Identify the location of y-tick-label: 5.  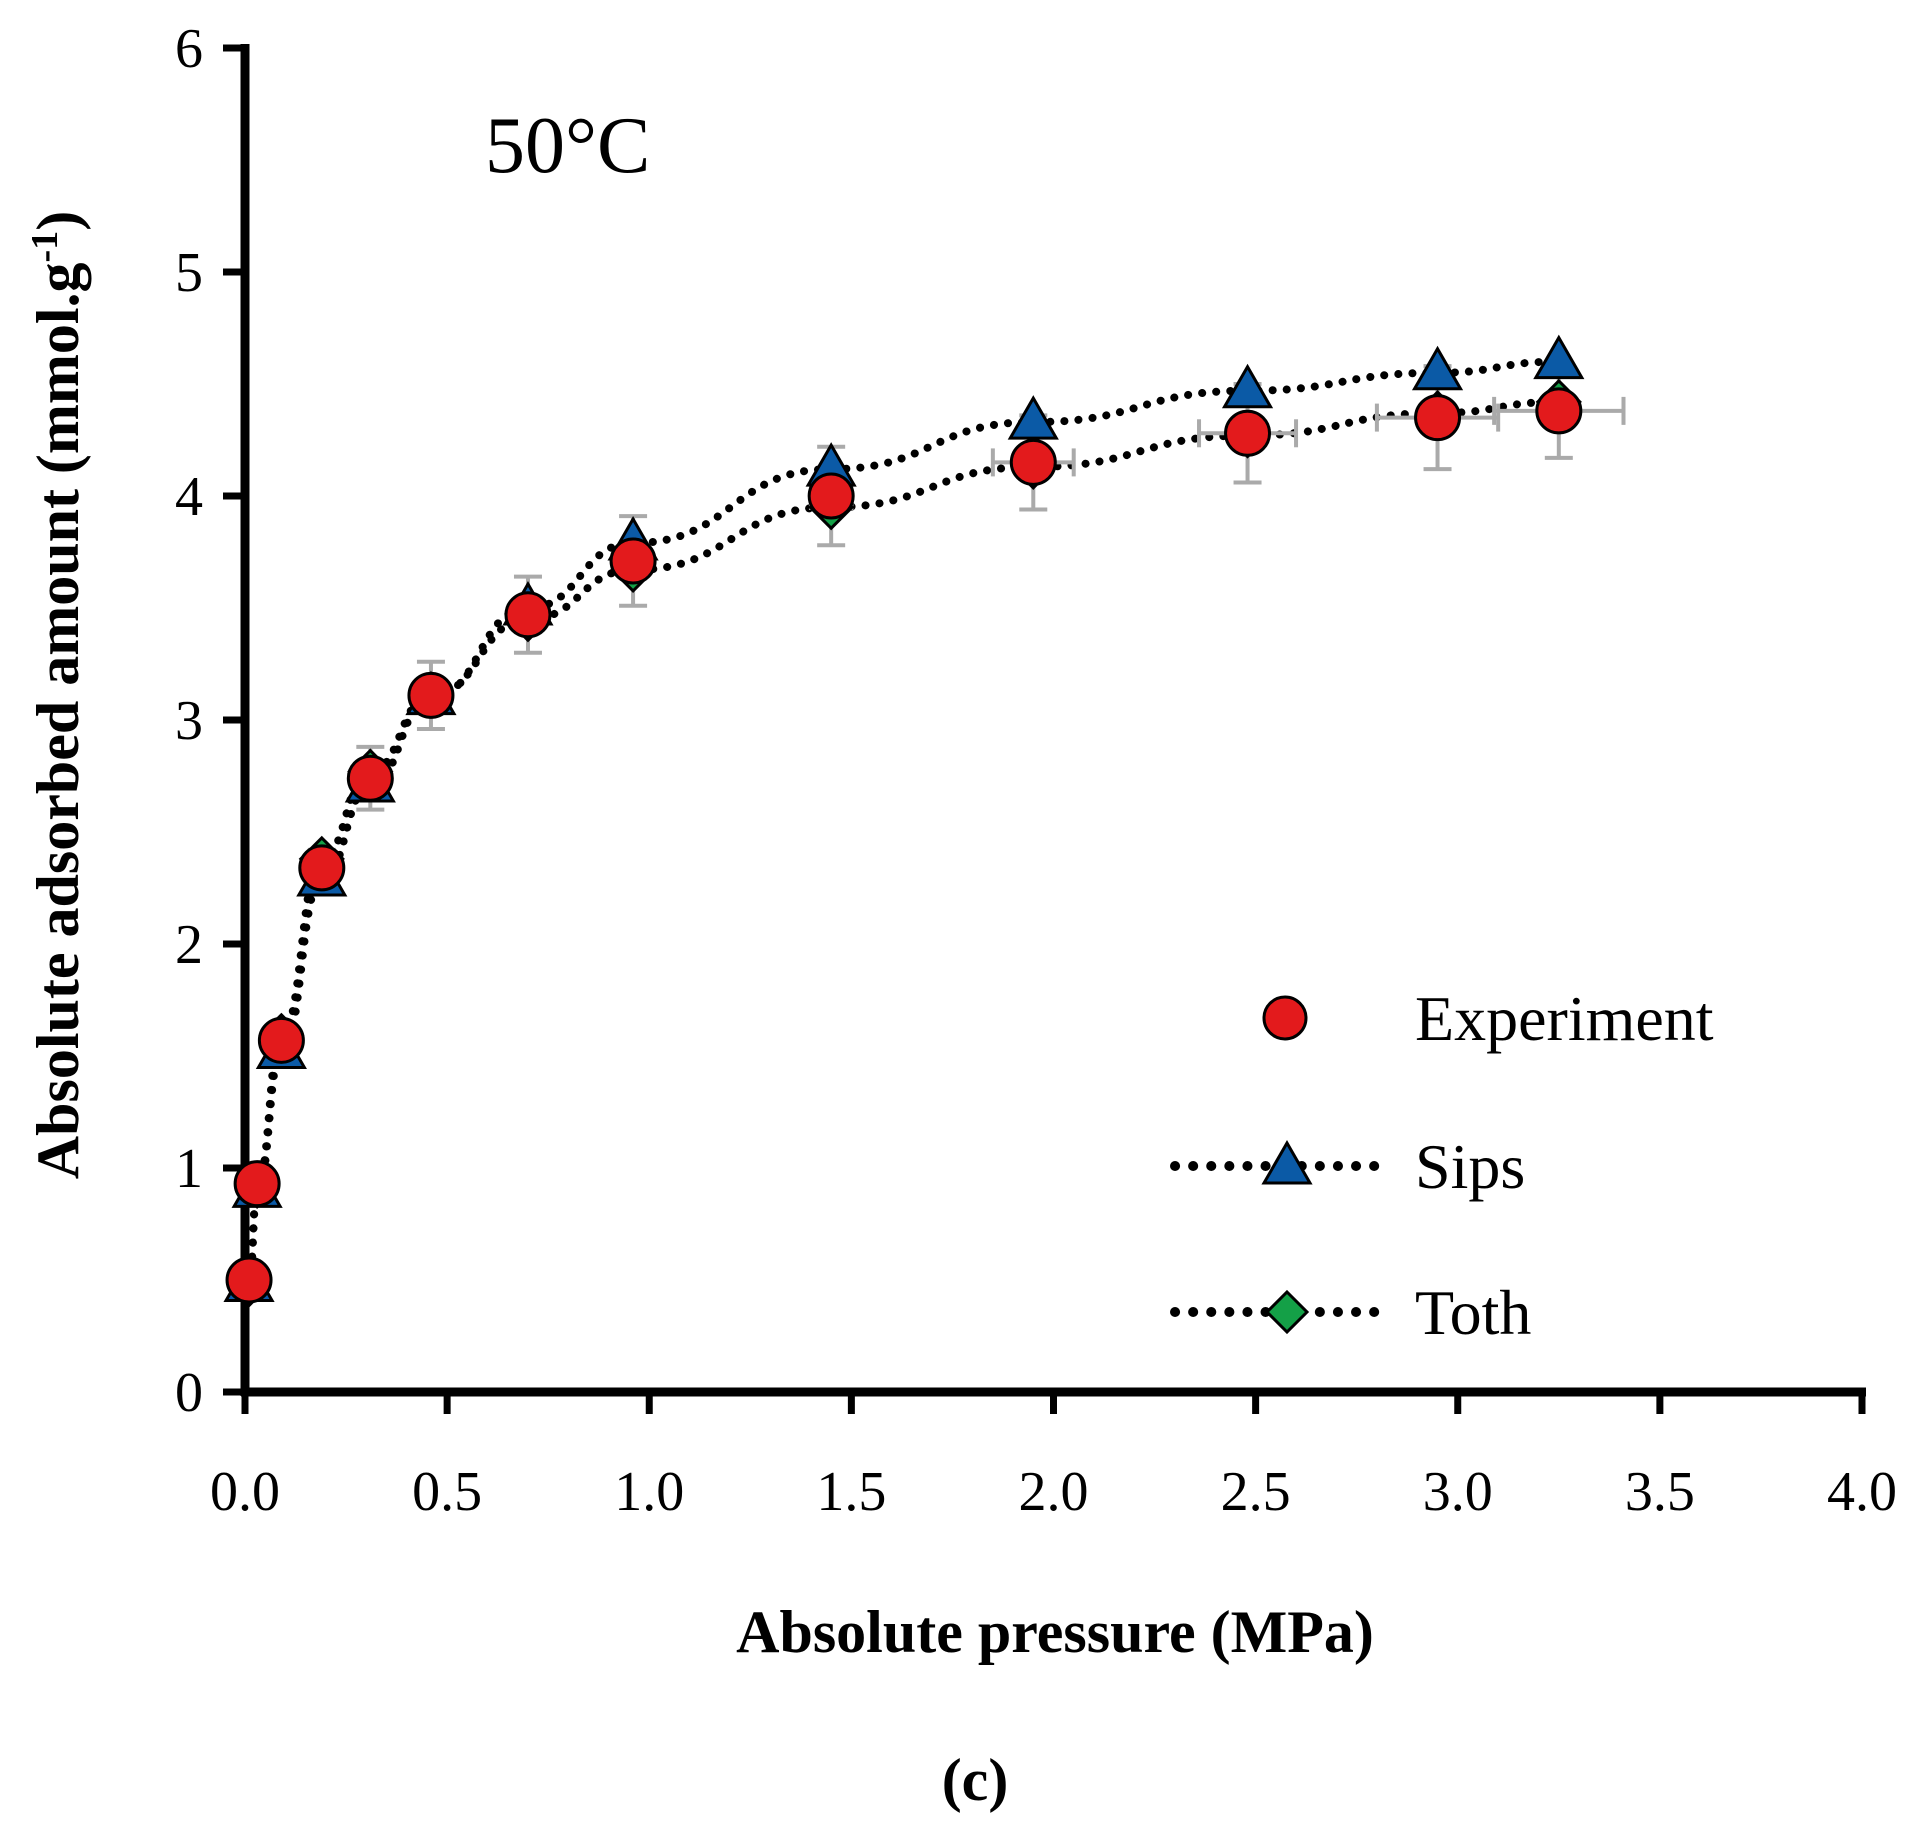
(189, 273).